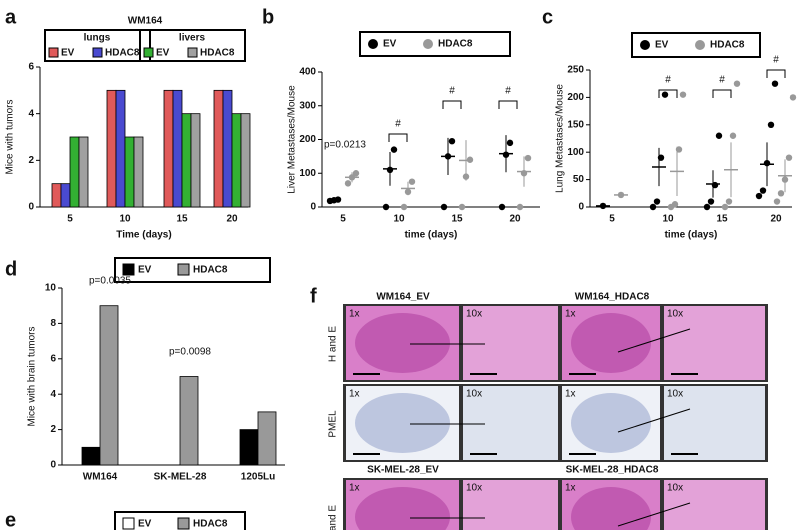 Image resolution: width=800 pixels, height=530 pixels. What do you see at coordinates (333, 424) in the screenshot?
I see `row-label: PMEL` at bounding box center [333, 424].